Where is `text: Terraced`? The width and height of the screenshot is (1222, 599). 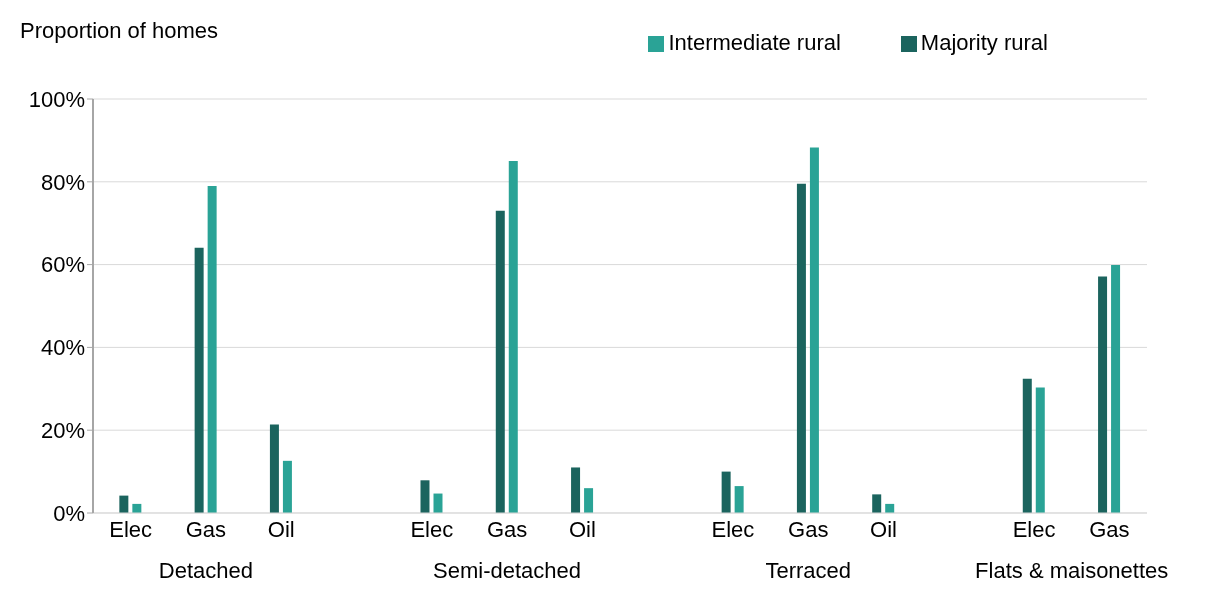 text: Terraced is located at coordinates (808, 571).